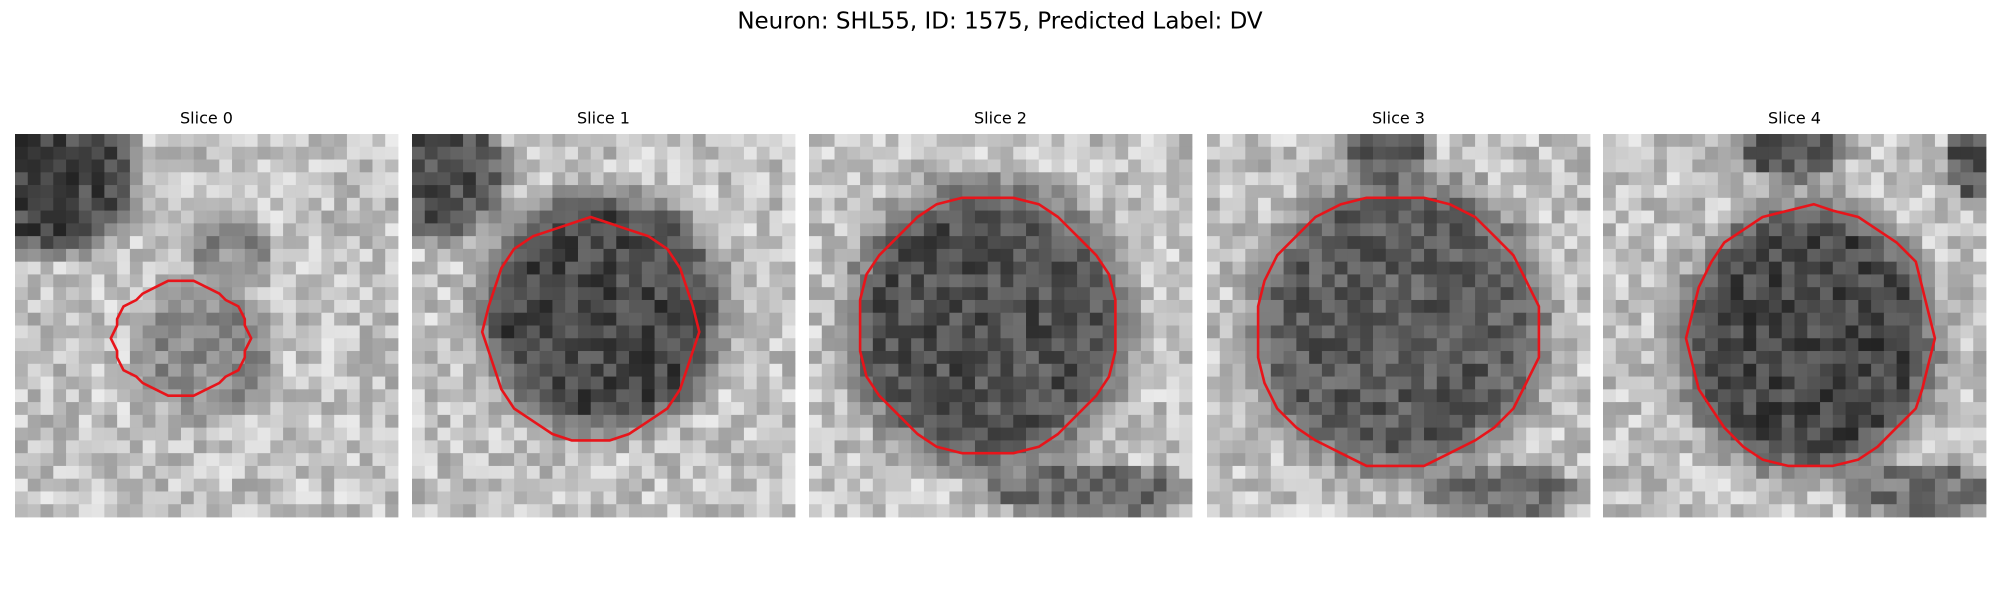 The height and width of the screenshot is (600, 2000). What do you see at coordinates (1001, 313) in the screenshot?
I see `slice-panel: Slice 2` at bounding box center [1001, 313].